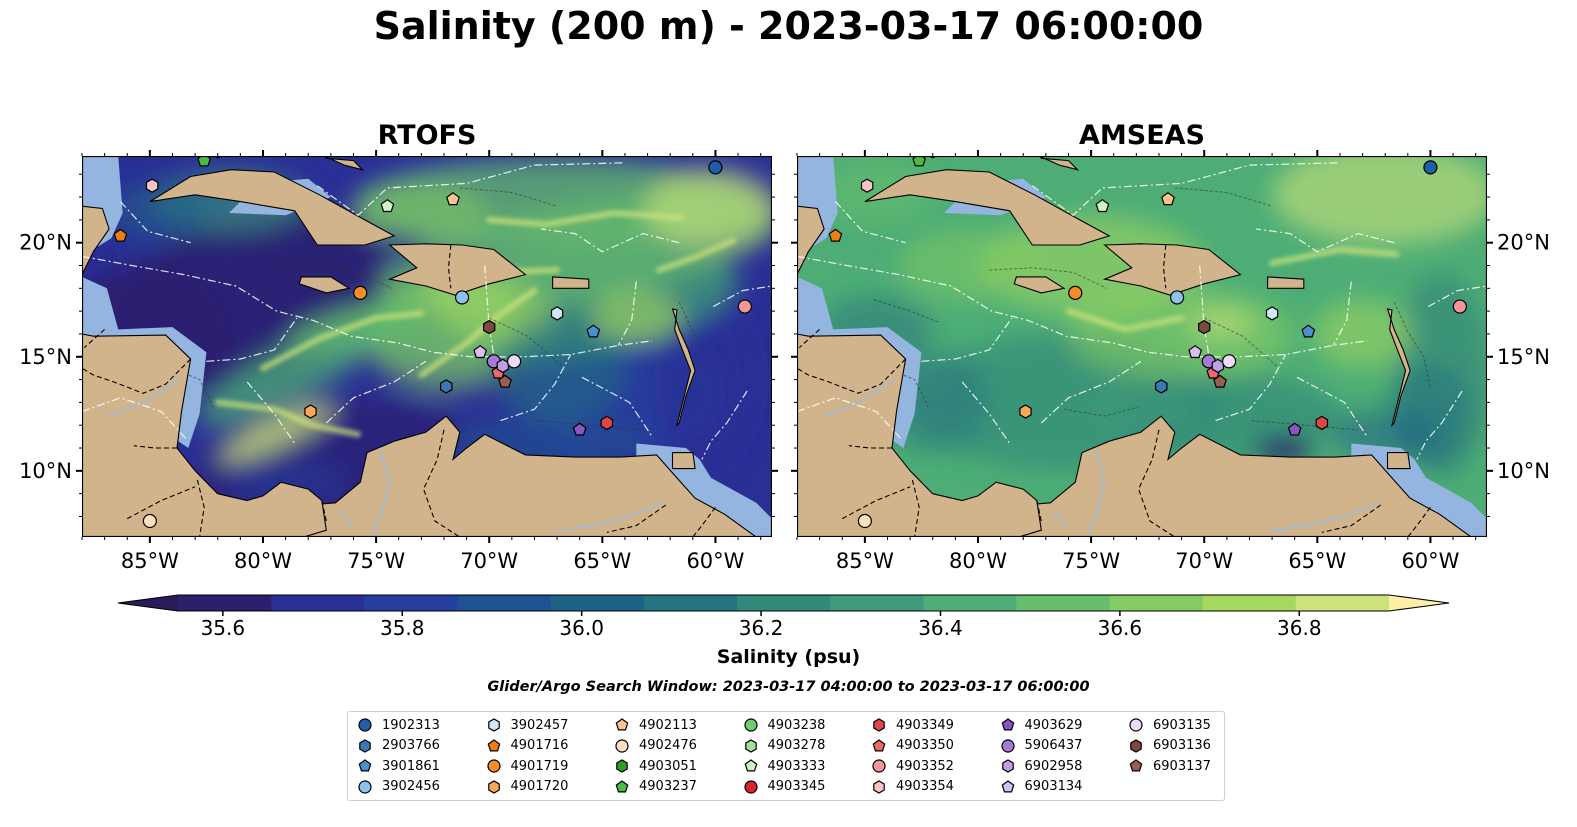  Describe the element at coordinates (1041, 766) in the screenshot. I see `legend-item-6902958: 6902958` at that location.